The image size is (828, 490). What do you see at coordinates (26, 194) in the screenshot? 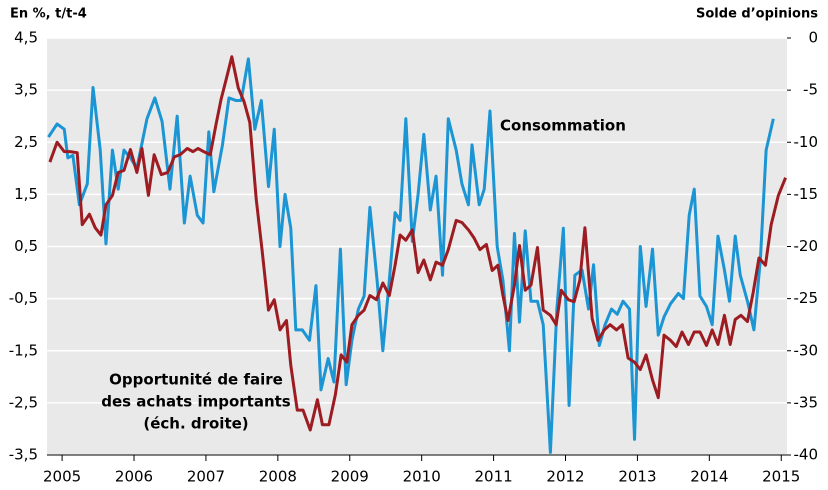
I see `y-tick-label: 1,5` at bounding box center [26, 194].